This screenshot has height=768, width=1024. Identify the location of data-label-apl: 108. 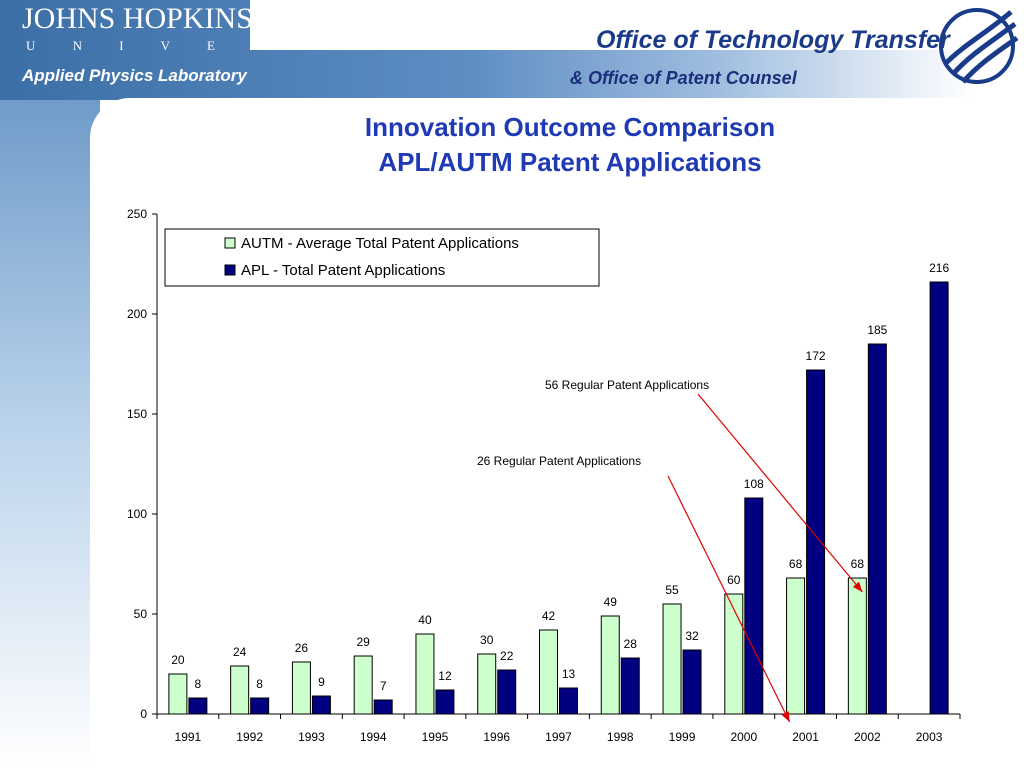
(754, 484).